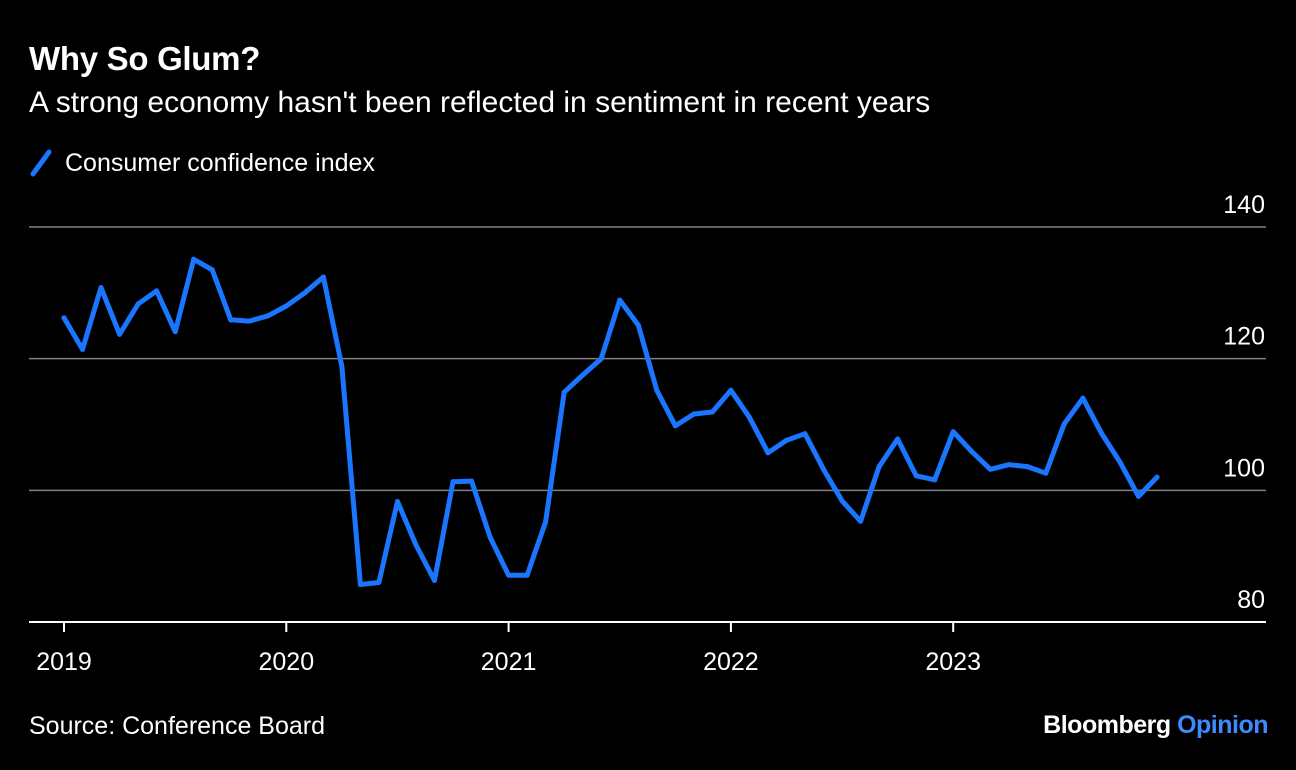 The image size is (1296, 770). What do you see at coordinates (1222, 725) in the screenshot?
I see `brand-secondary: Opinion` at bounding box center [1222, 725].